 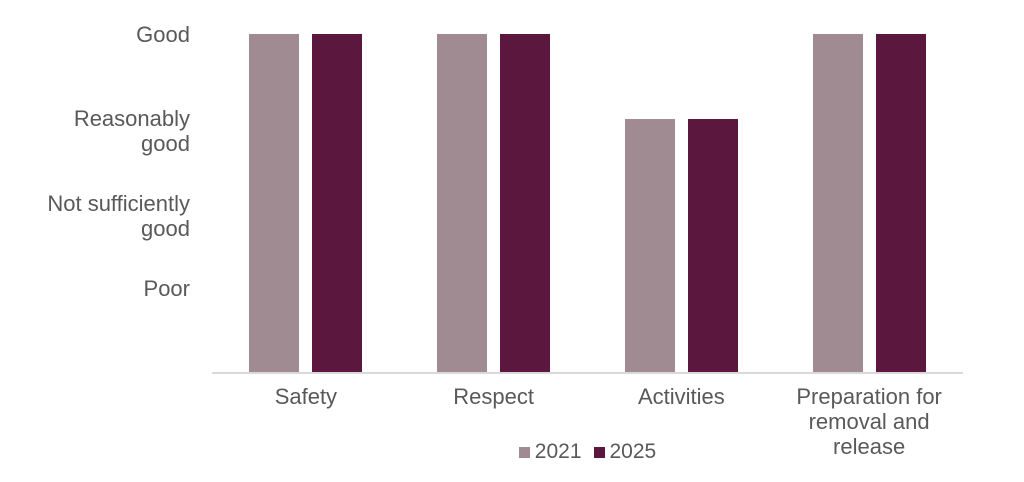 What do you see at coordinates (633, 451) in the screenshot?
I see `legend-label: 2025` at bounding box center [633, 451].